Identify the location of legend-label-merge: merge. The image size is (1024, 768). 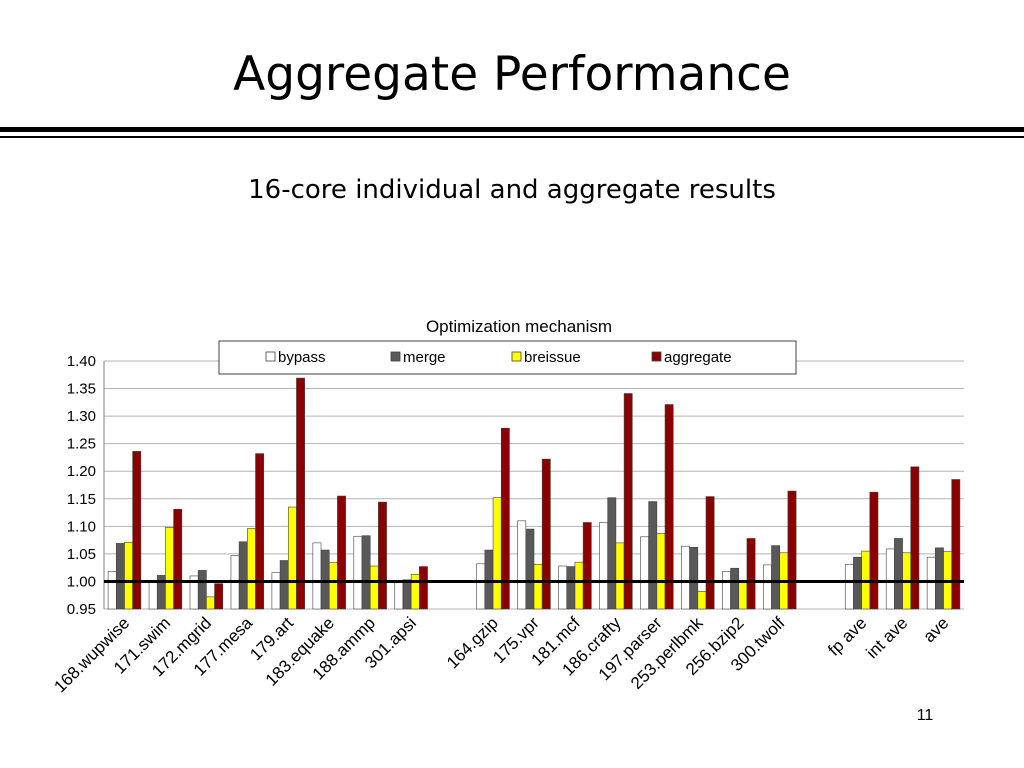
(424, 357).